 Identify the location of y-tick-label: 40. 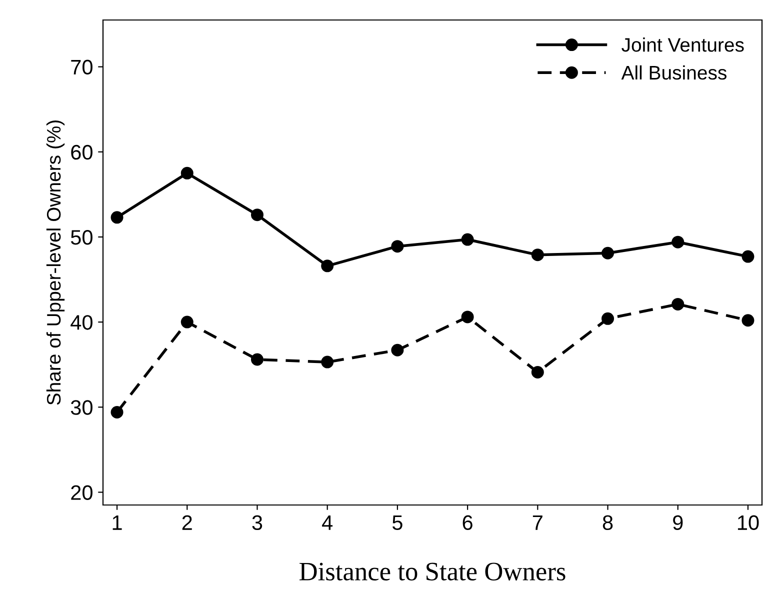
(81, 322).